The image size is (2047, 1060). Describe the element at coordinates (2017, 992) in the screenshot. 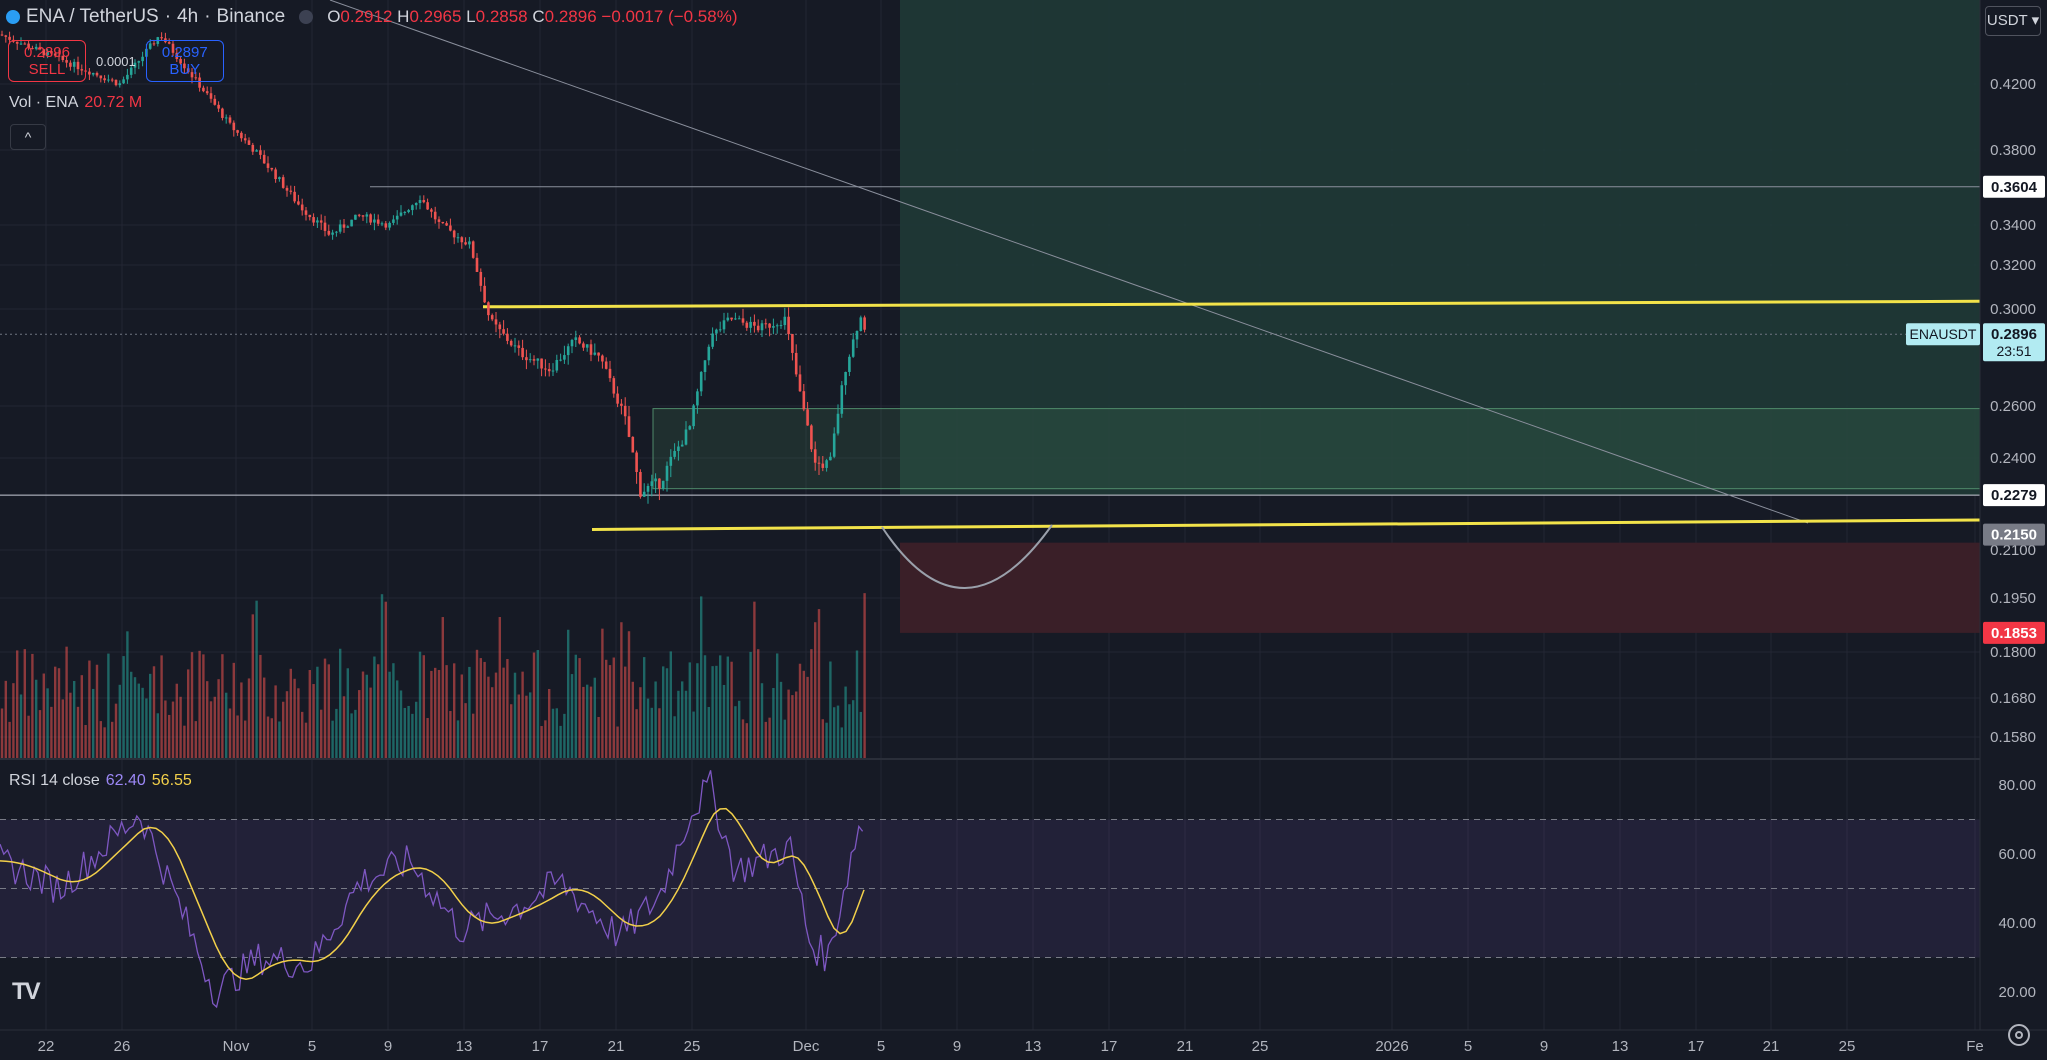

I see `rsi-tick-label: 20.00` at that location.